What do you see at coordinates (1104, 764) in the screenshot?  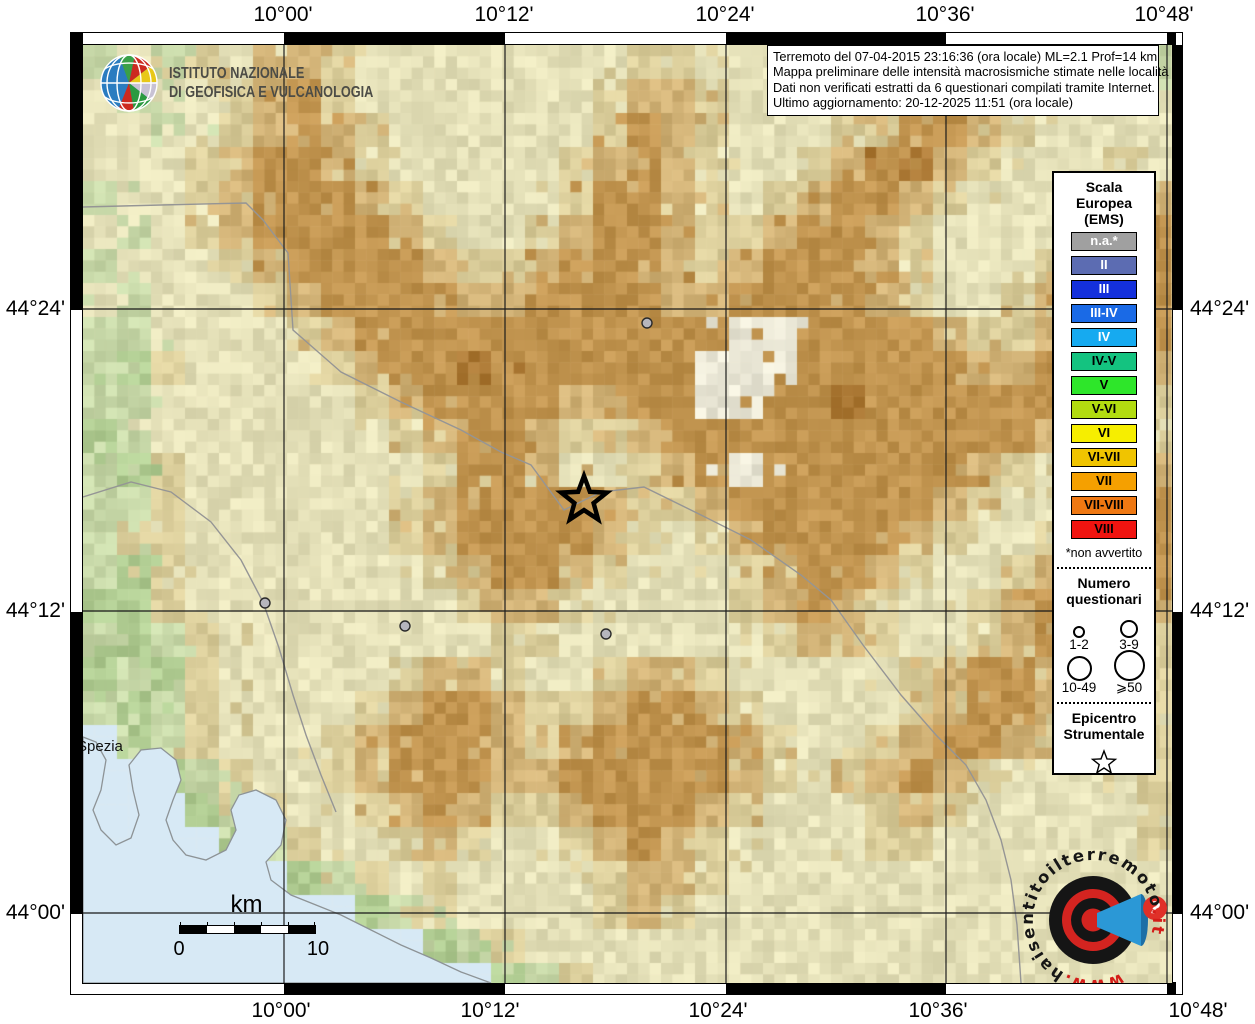 I see `epicenter-star-icon` at bounding box center [1104, 764].